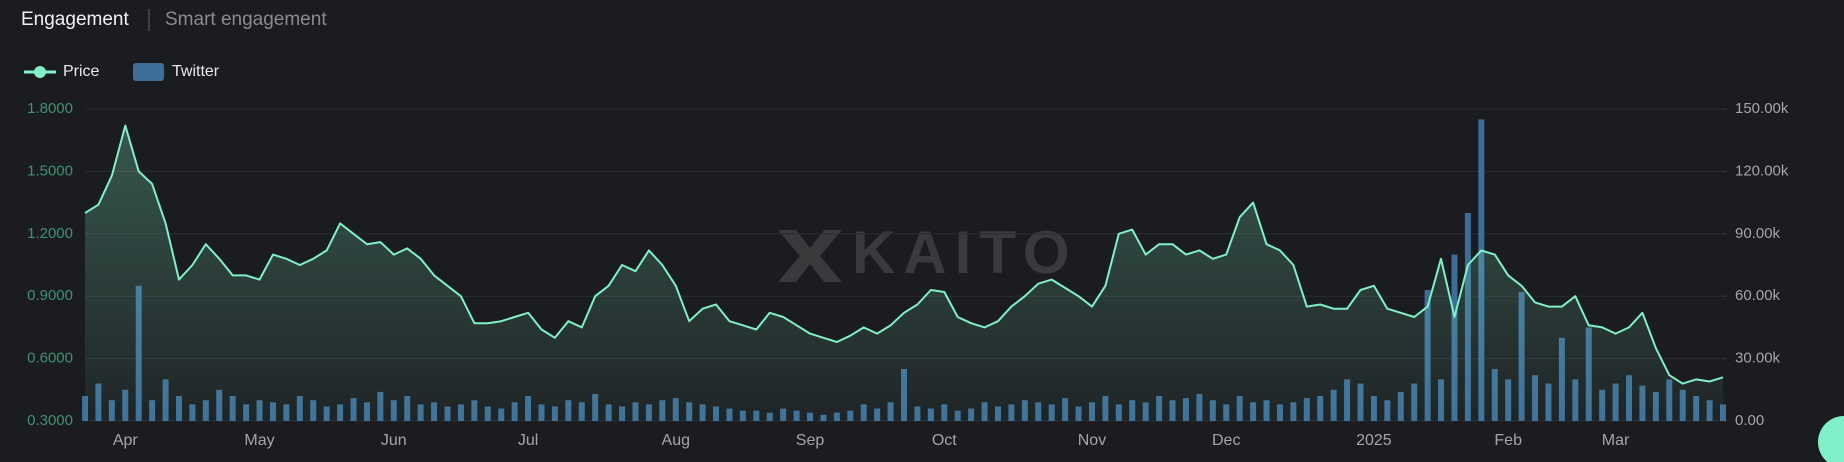 This screenshot has width=1844, height=462. What do you see at coordinates (126, 440) in the screenshot?
I see `x-tick-label: Apr` at bounding box center [126, 440].